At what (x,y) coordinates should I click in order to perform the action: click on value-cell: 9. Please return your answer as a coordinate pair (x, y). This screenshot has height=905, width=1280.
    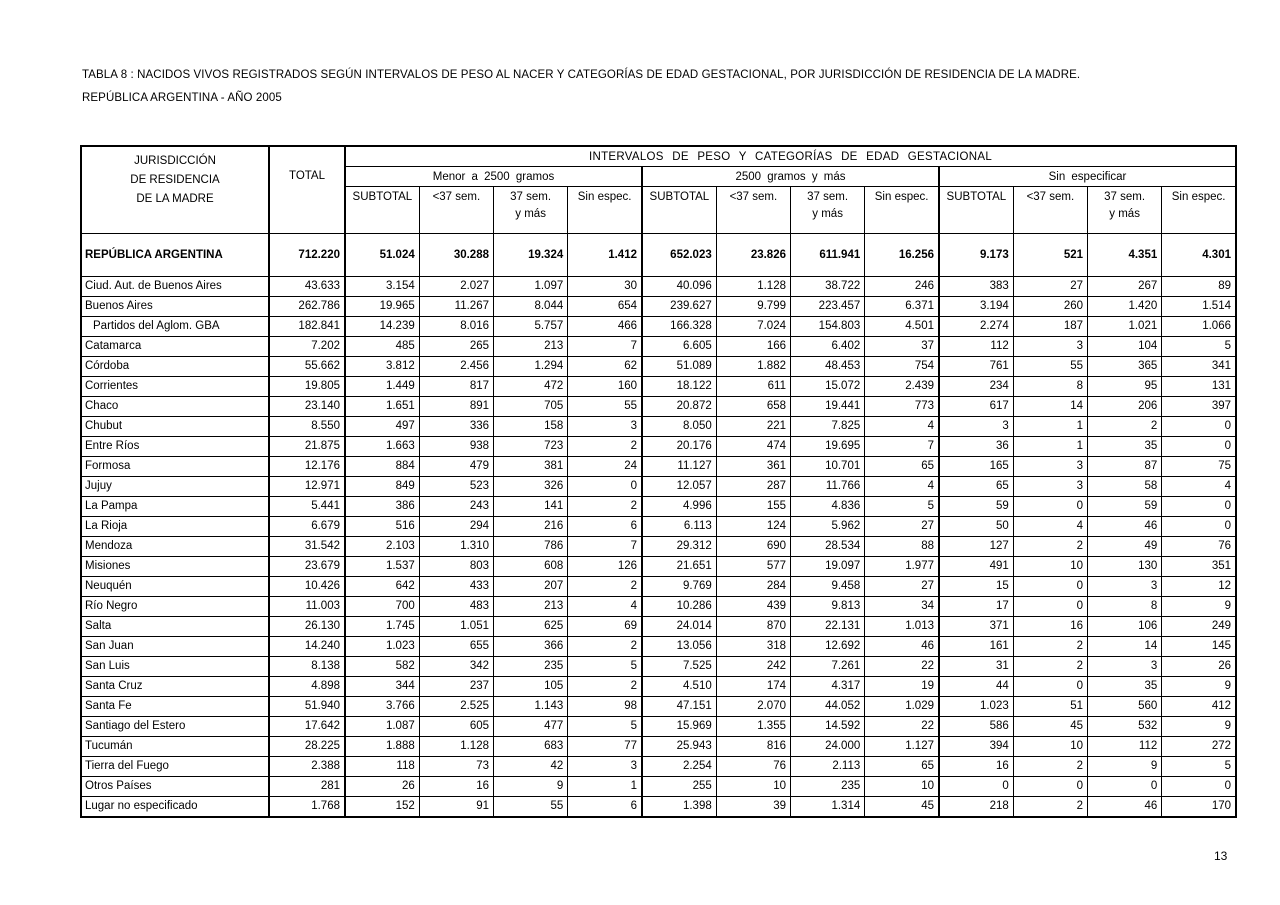
    Looking at the image, I should click on (530, 786).